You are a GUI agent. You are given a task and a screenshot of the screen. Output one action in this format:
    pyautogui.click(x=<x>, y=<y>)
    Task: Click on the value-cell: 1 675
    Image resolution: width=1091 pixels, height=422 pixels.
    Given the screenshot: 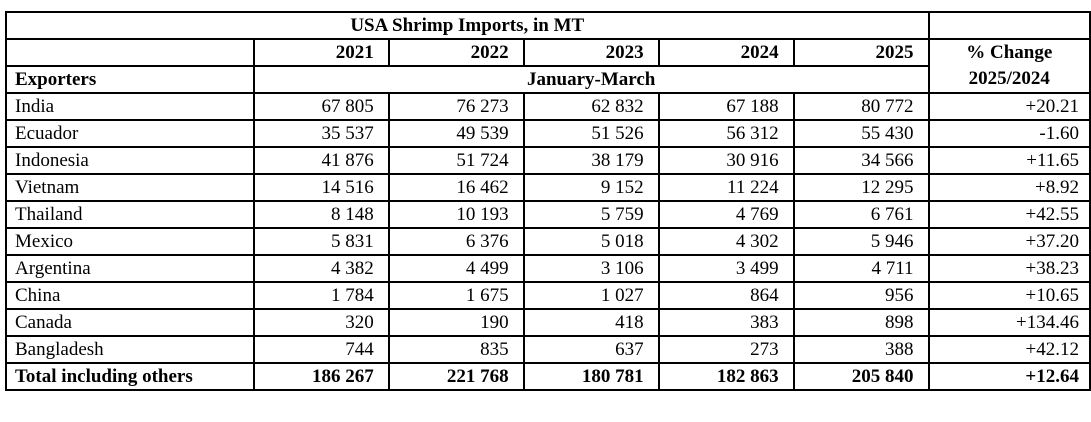 What is the action you would take?
    pyautogui.click(x=456, y=295)
    